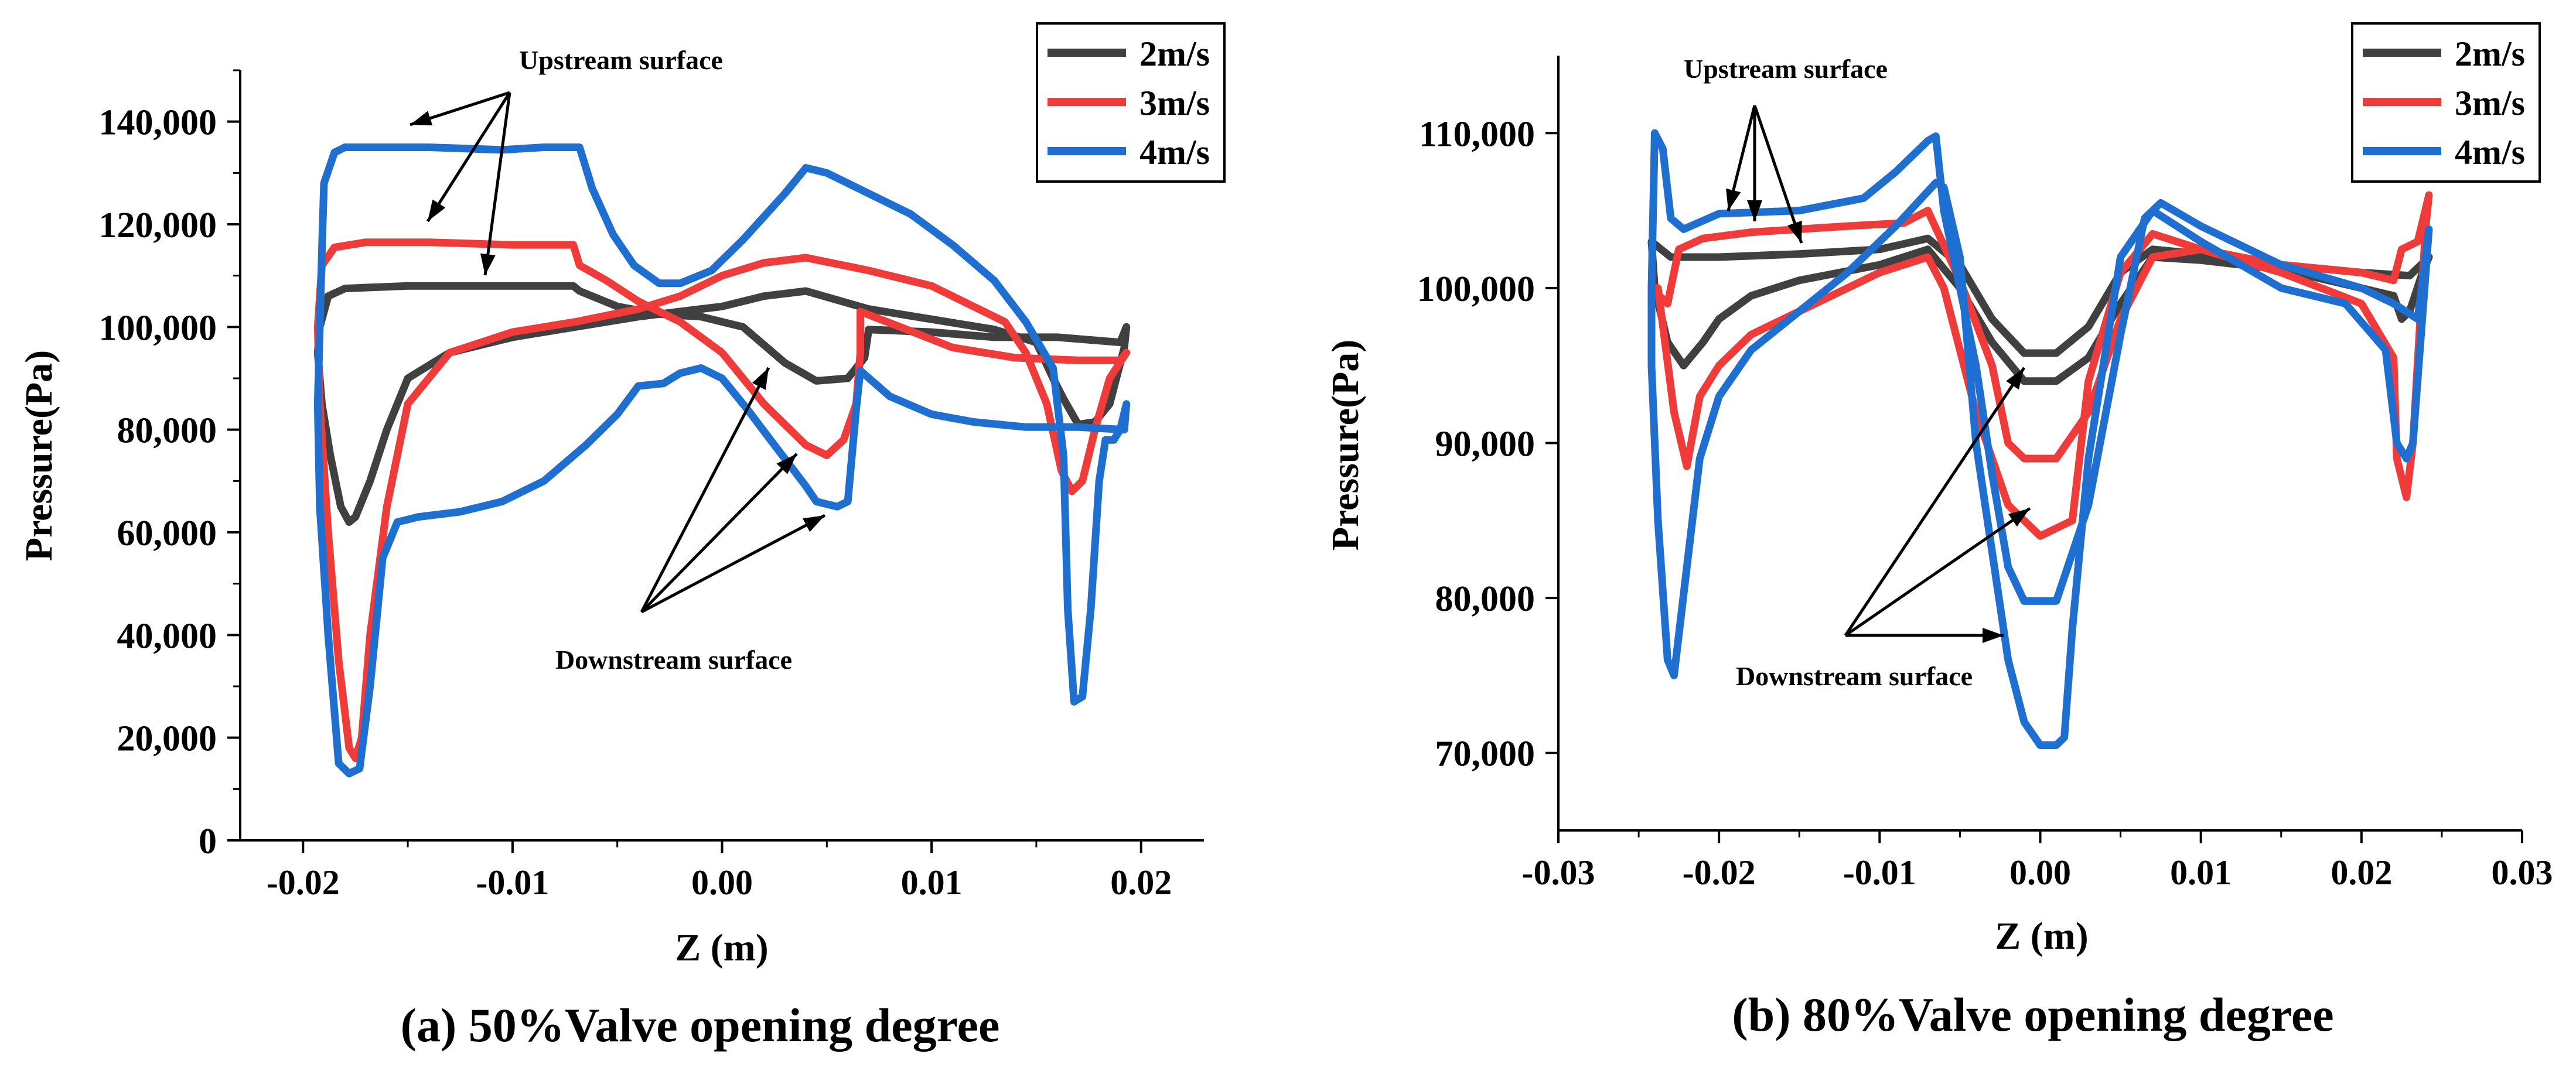  I want to click on x-tick-label: 0.03, so click(2522, 872).